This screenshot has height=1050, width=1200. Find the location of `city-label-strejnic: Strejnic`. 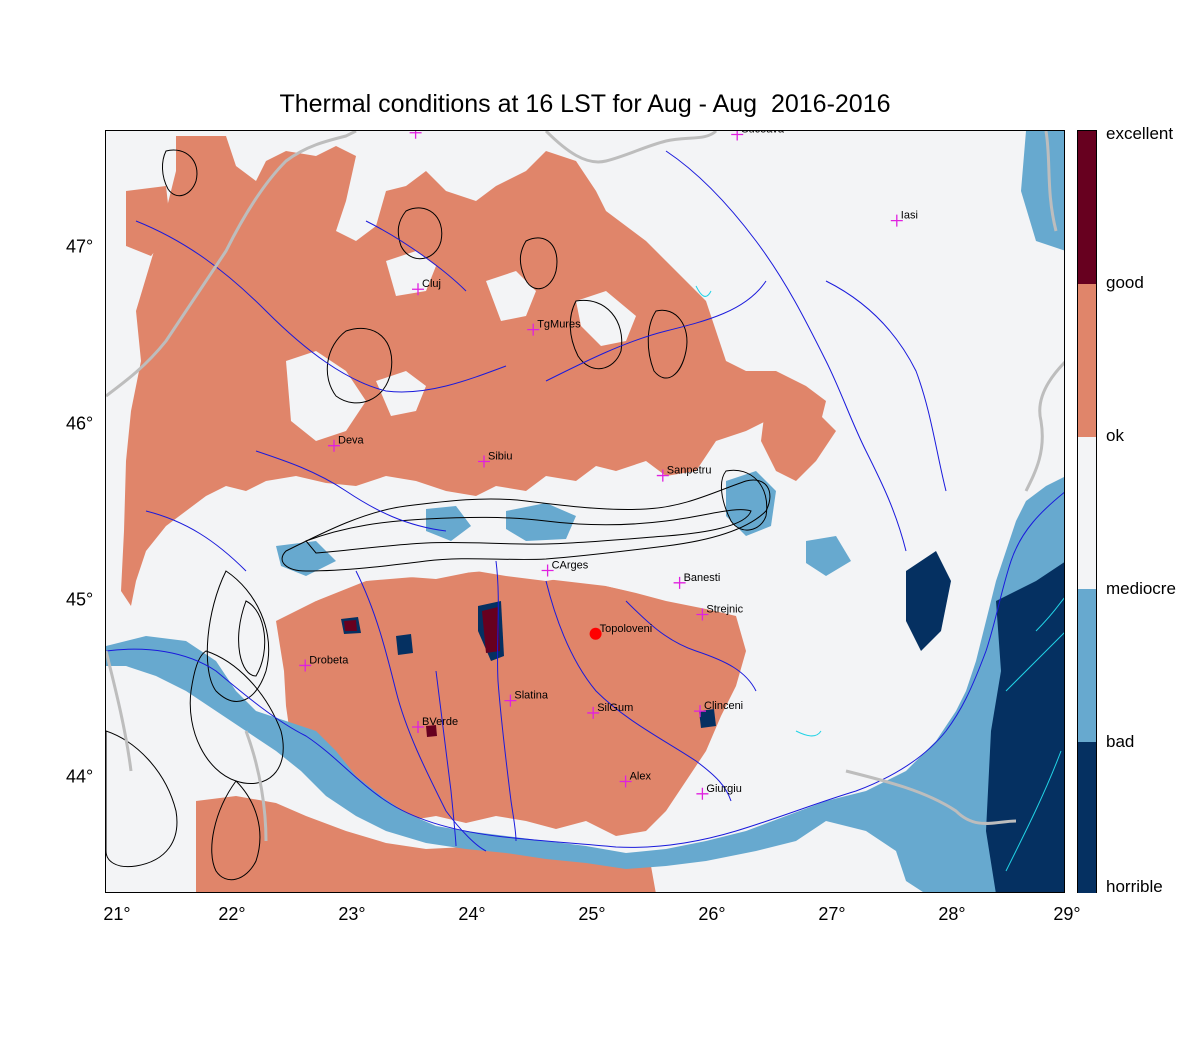

city-label-strejnic: Strejnic is located at coordinates (724, 609).